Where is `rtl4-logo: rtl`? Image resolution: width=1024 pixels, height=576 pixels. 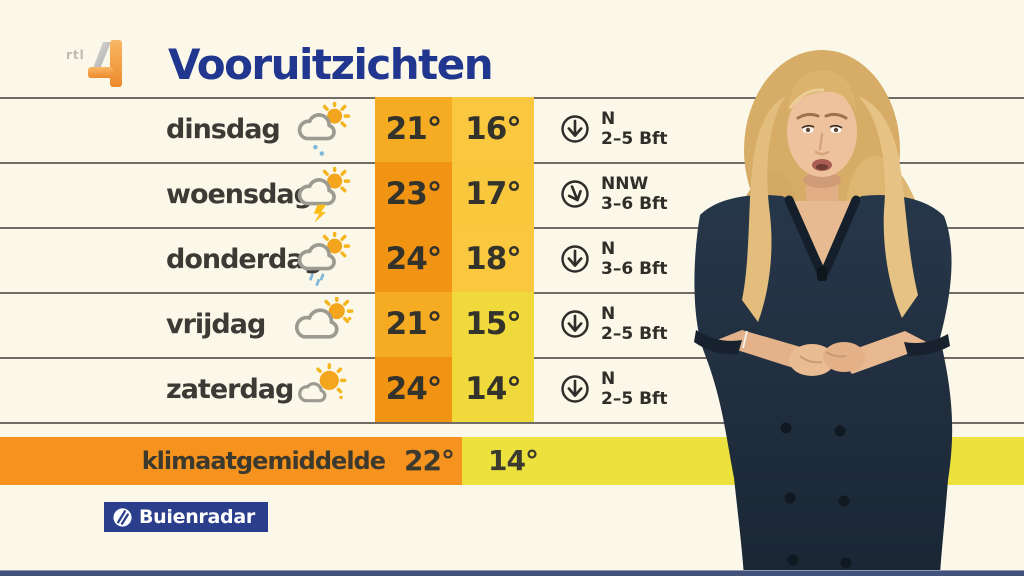
rtl4-logo: rtl is located at coordinates (94, 65).